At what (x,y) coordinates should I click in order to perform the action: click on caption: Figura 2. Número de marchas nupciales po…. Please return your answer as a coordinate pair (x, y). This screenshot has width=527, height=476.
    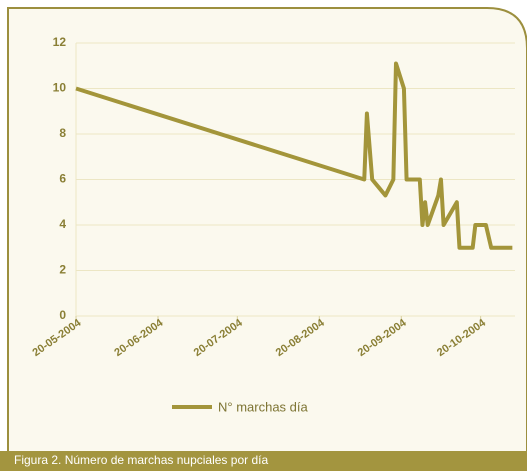
    Looking at the image, I should click on (141, 460).